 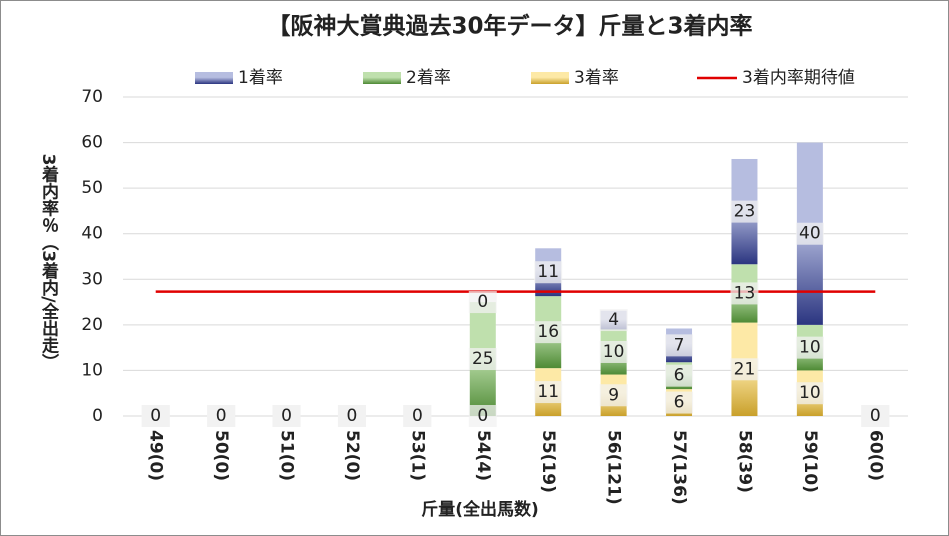 I want to click on x-tick-label: 56(121), so click(x=614, y=467).